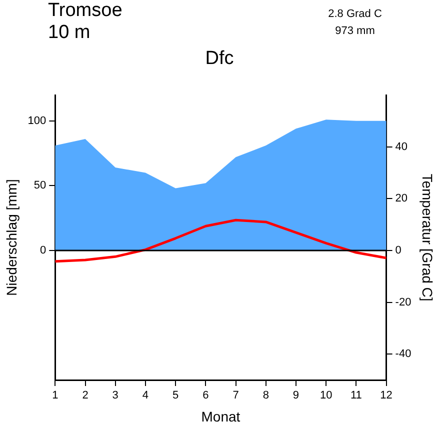 Image resolution: width=439 pixels, height=430 pixels. Describe the element at coordinates (265, 396) in the screenshot. I see `x-tick-label: 8` at that location.